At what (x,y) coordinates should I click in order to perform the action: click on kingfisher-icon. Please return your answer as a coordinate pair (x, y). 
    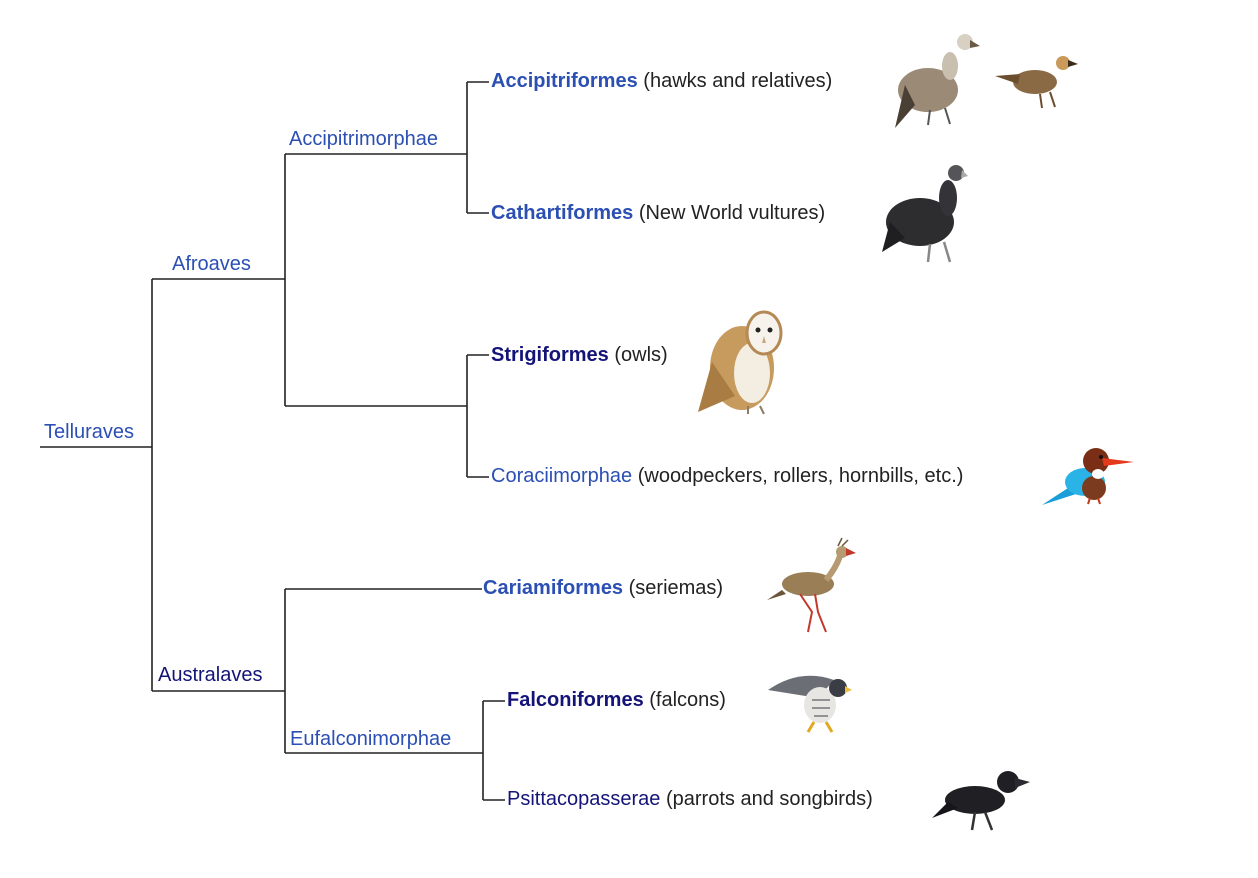
    Looking at the image, I should click on (1088, 476).